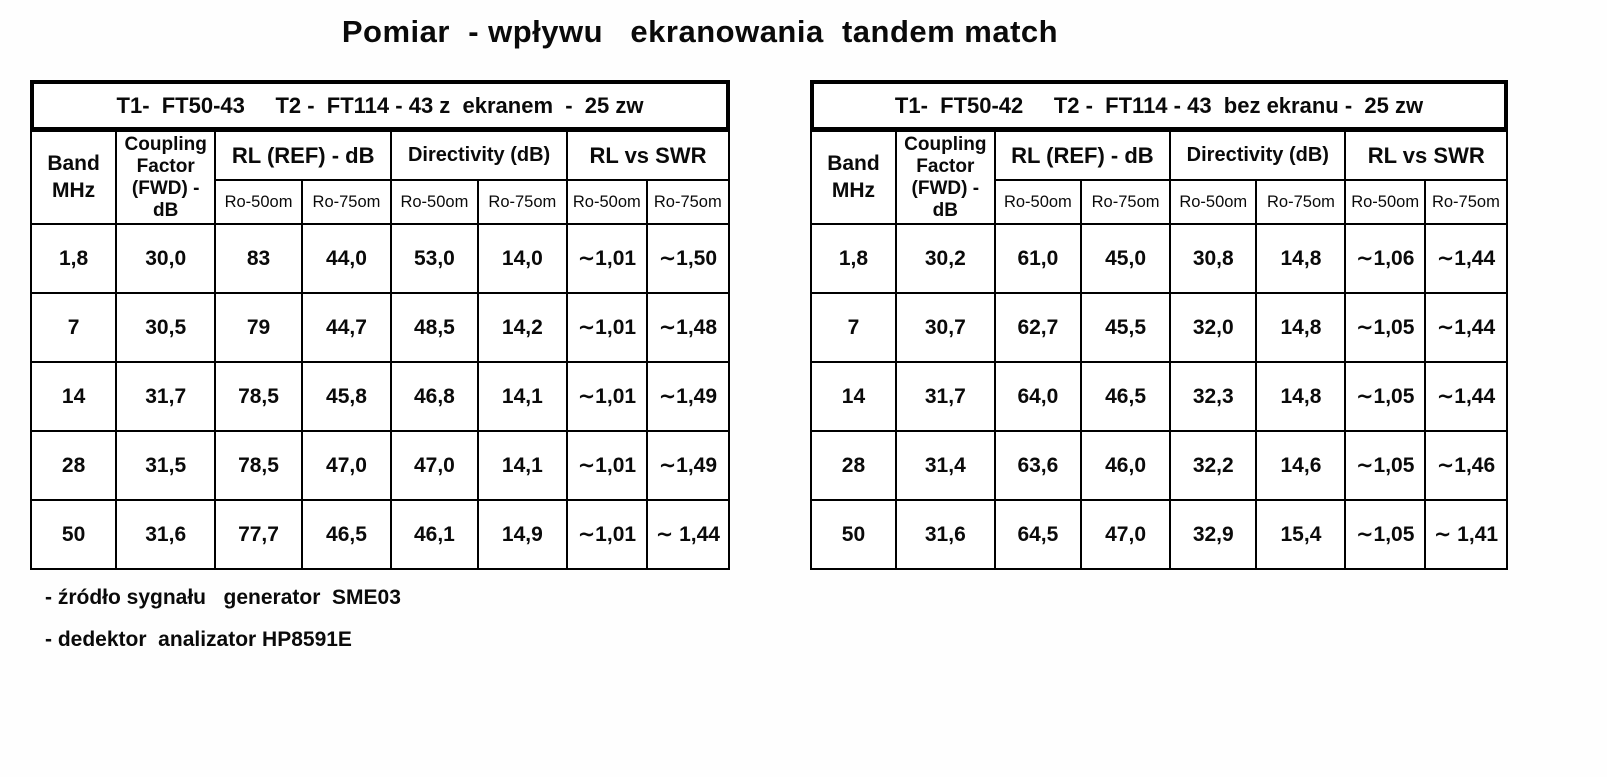  Describe the element at coordinates (198, 639) in the screenshot. I see `note-detector: - dedektor analizator HP8591E` at that location.